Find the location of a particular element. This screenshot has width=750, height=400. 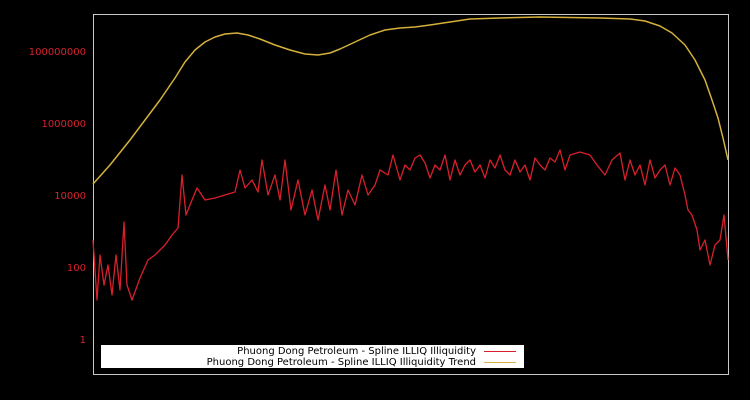

y-tick-label: 1000000 is located at coordinates (63, 124).